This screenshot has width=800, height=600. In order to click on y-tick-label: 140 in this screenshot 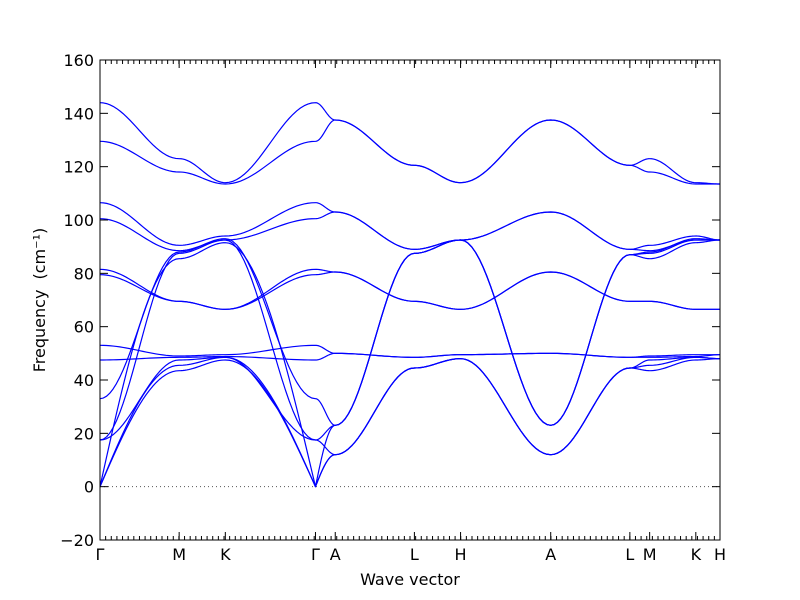, I will do `click(78, 113)`.